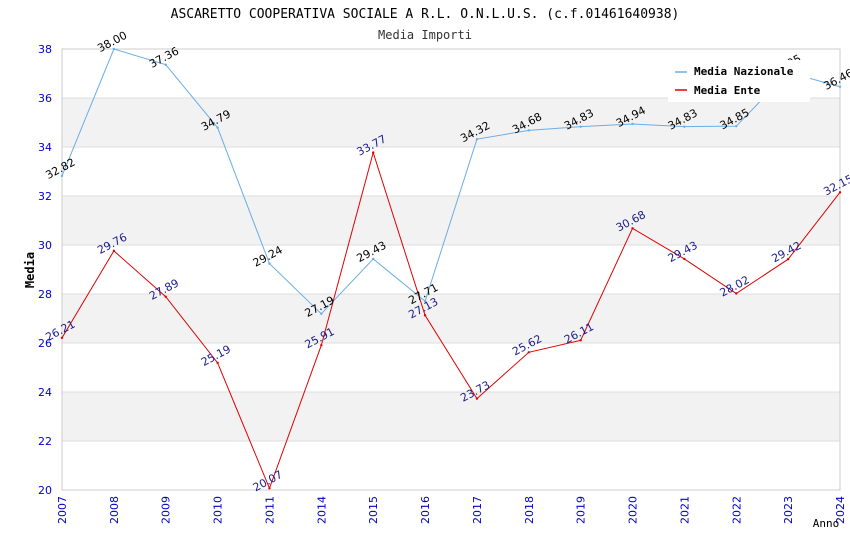 This screenshot has width=850, height=550. What do you see at coordinates (45, 490) in the screenshot?
I see `y-tick-label: 20` at bounding box center [45, 490].